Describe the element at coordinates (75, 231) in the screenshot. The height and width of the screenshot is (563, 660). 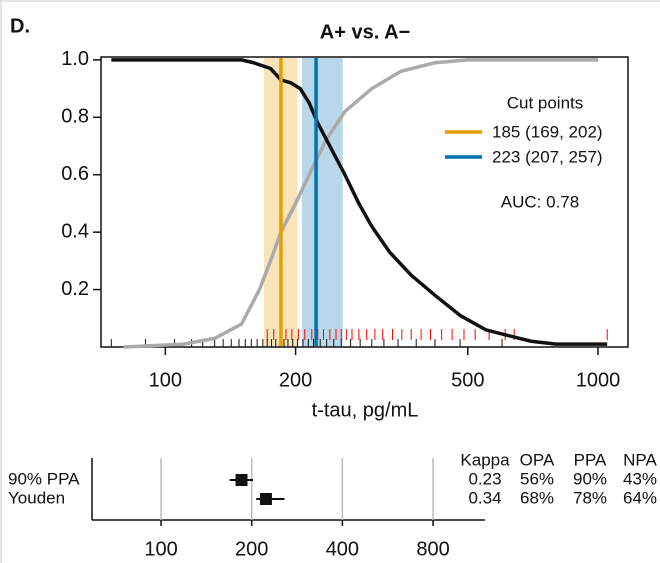
I see `y-tick-label: 0.4` at that location.